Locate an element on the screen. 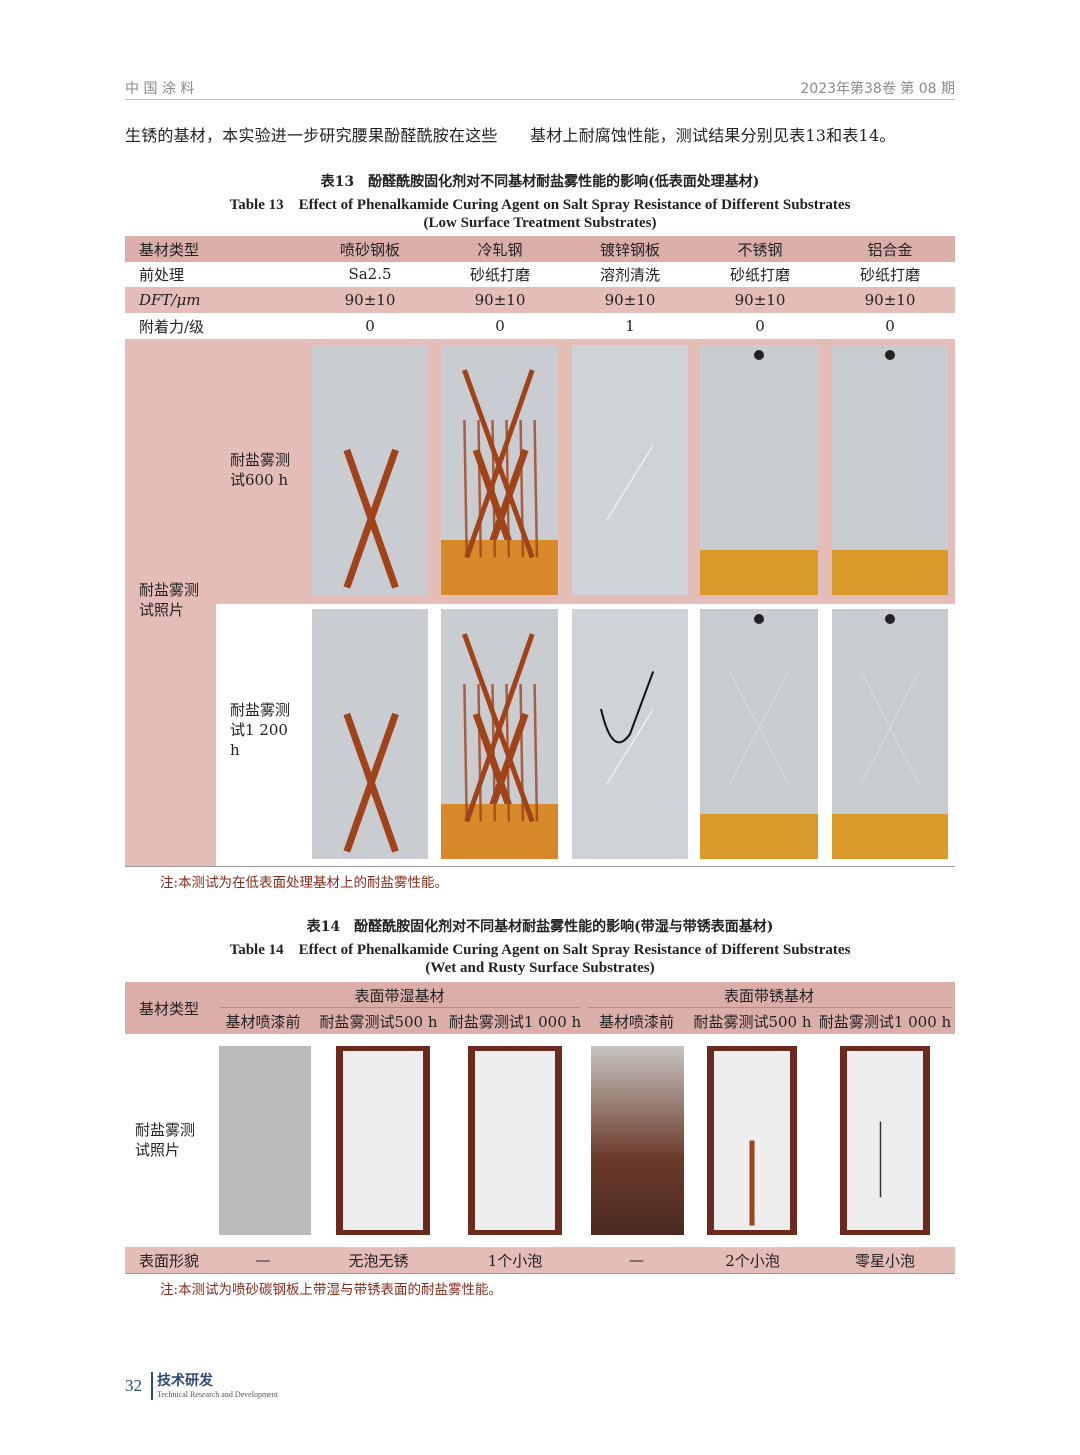  header-rule is located at coordinates (540, 99).